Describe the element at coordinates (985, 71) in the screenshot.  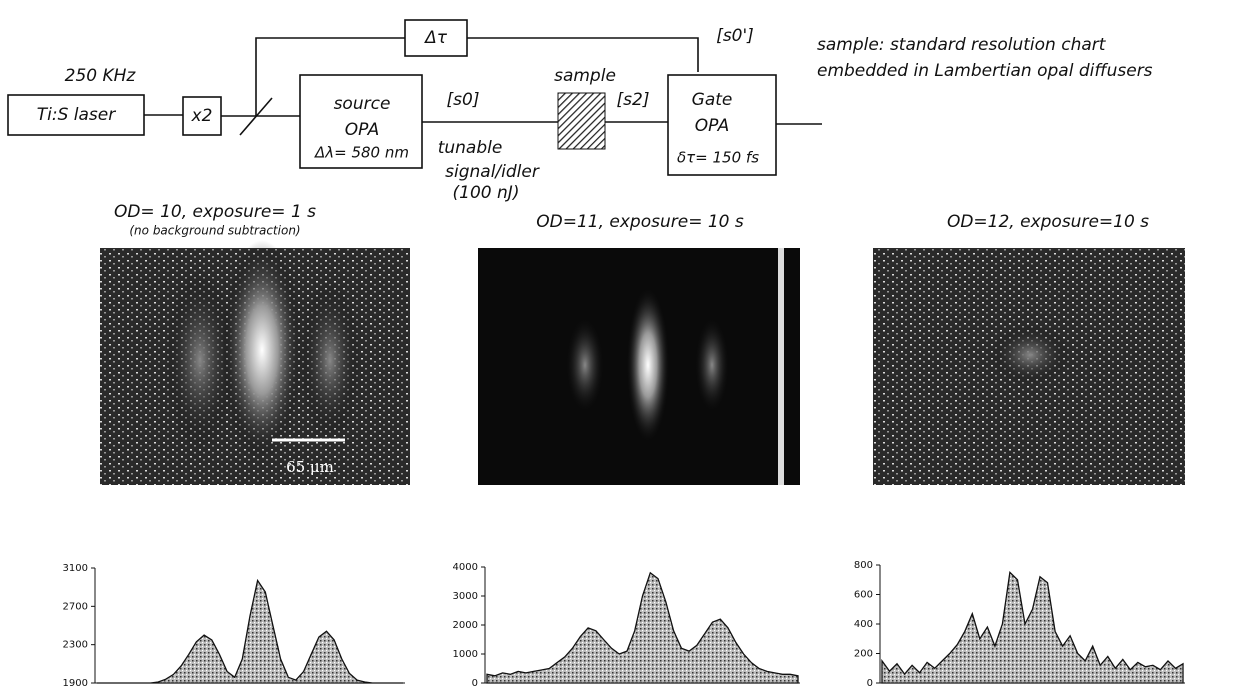
I see `note: embedded in Lambertian opal diffusers` at that location.